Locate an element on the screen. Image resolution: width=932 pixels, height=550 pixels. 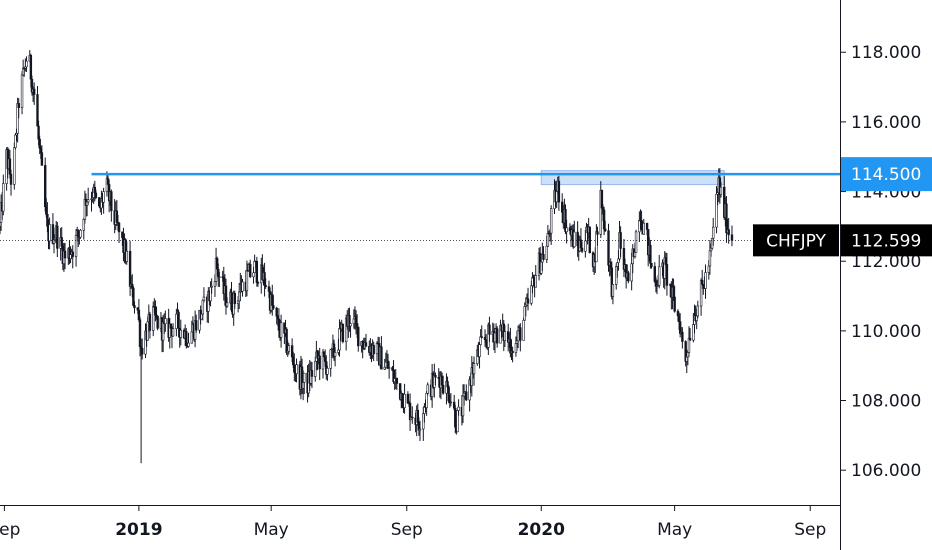
last-price-badge is located at coordinates (886, 240).